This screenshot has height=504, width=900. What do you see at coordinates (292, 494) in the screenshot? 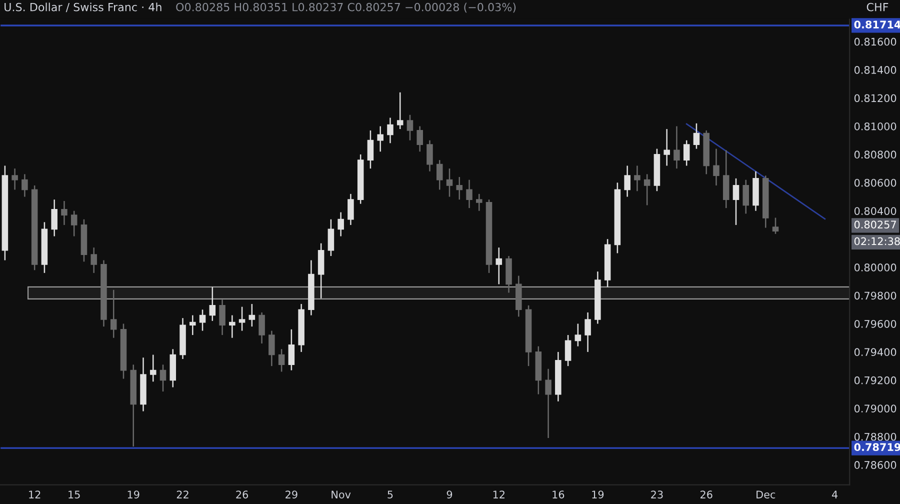
I see `x-tick-label: 29` at bounding box center [292, 494].